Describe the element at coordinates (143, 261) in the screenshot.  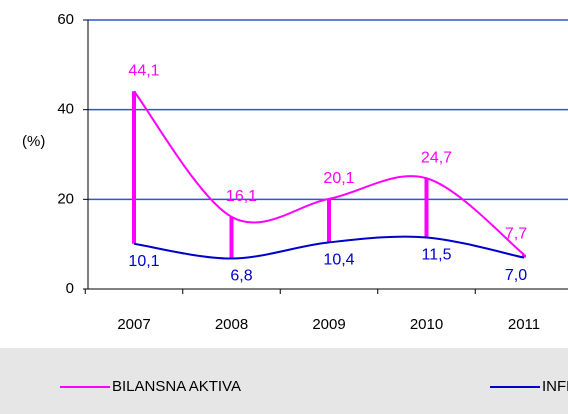
I see `value-label: 10,1` at that location.